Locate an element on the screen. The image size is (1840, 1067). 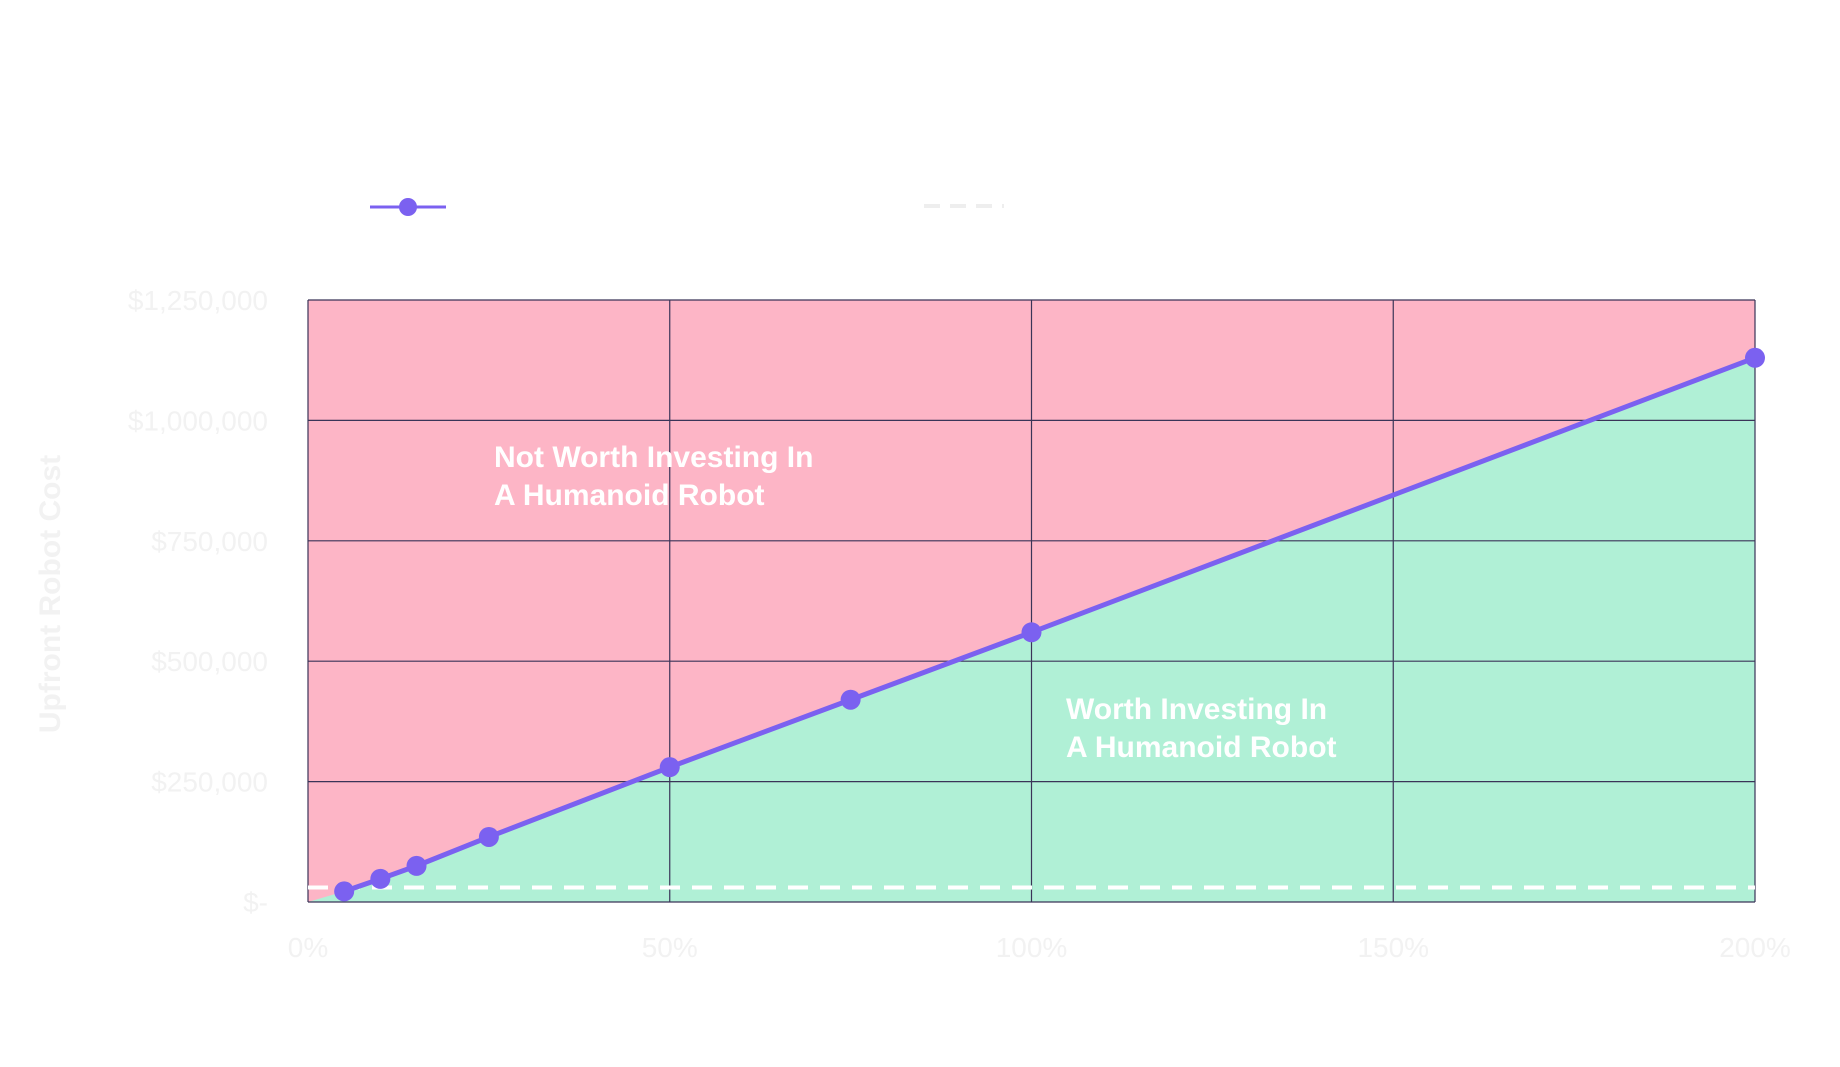
legend-marker-swatch is located at coordinates (408, 207).